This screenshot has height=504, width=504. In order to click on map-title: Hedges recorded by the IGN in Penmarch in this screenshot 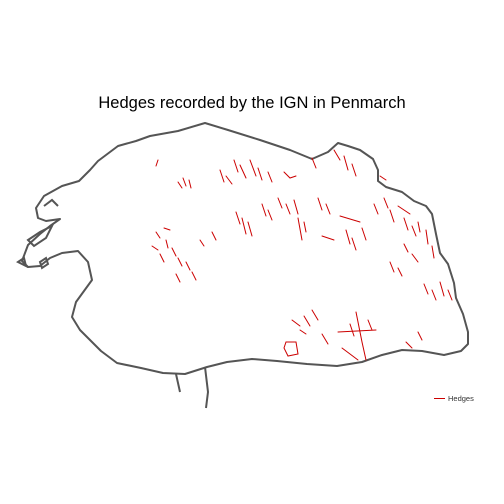, I will do `click(252, 103)`.